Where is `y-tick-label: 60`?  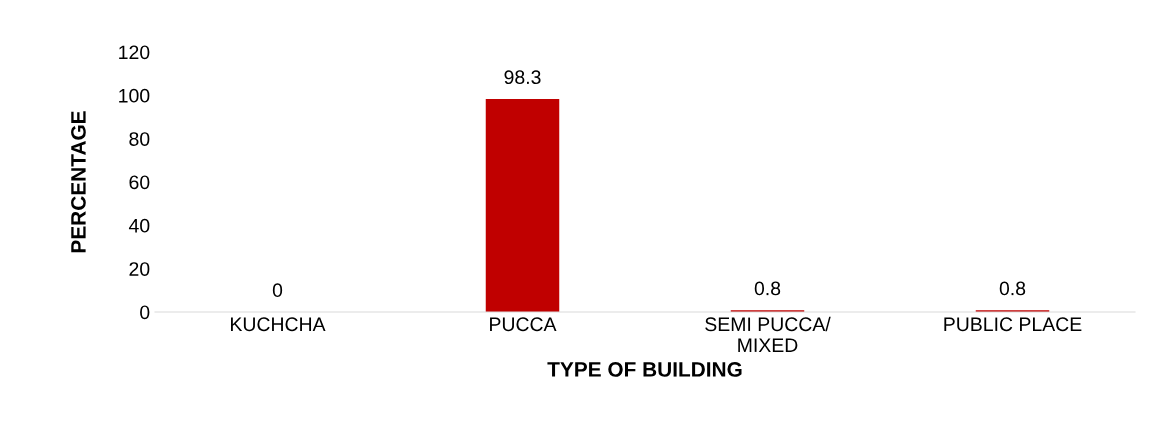
y-tick-label: 60 is located at coordinates (139, 182).